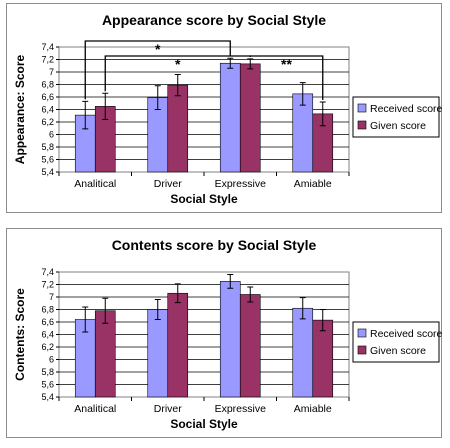  Describe the element at coordinates (20, 334) in the screenshot. I see `y-axis-title: Contents: Score` at that location.